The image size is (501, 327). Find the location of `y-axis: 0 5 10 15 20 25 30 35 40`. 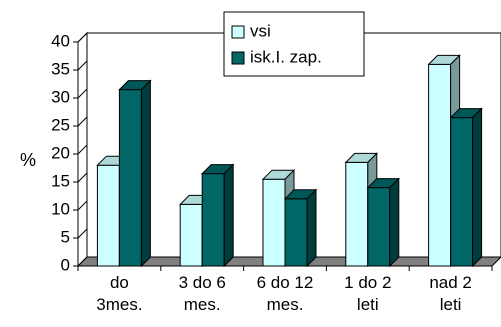

y-axis: 0 5 10 15 20 25 30 35 40 is located at coordinates (69, 152).